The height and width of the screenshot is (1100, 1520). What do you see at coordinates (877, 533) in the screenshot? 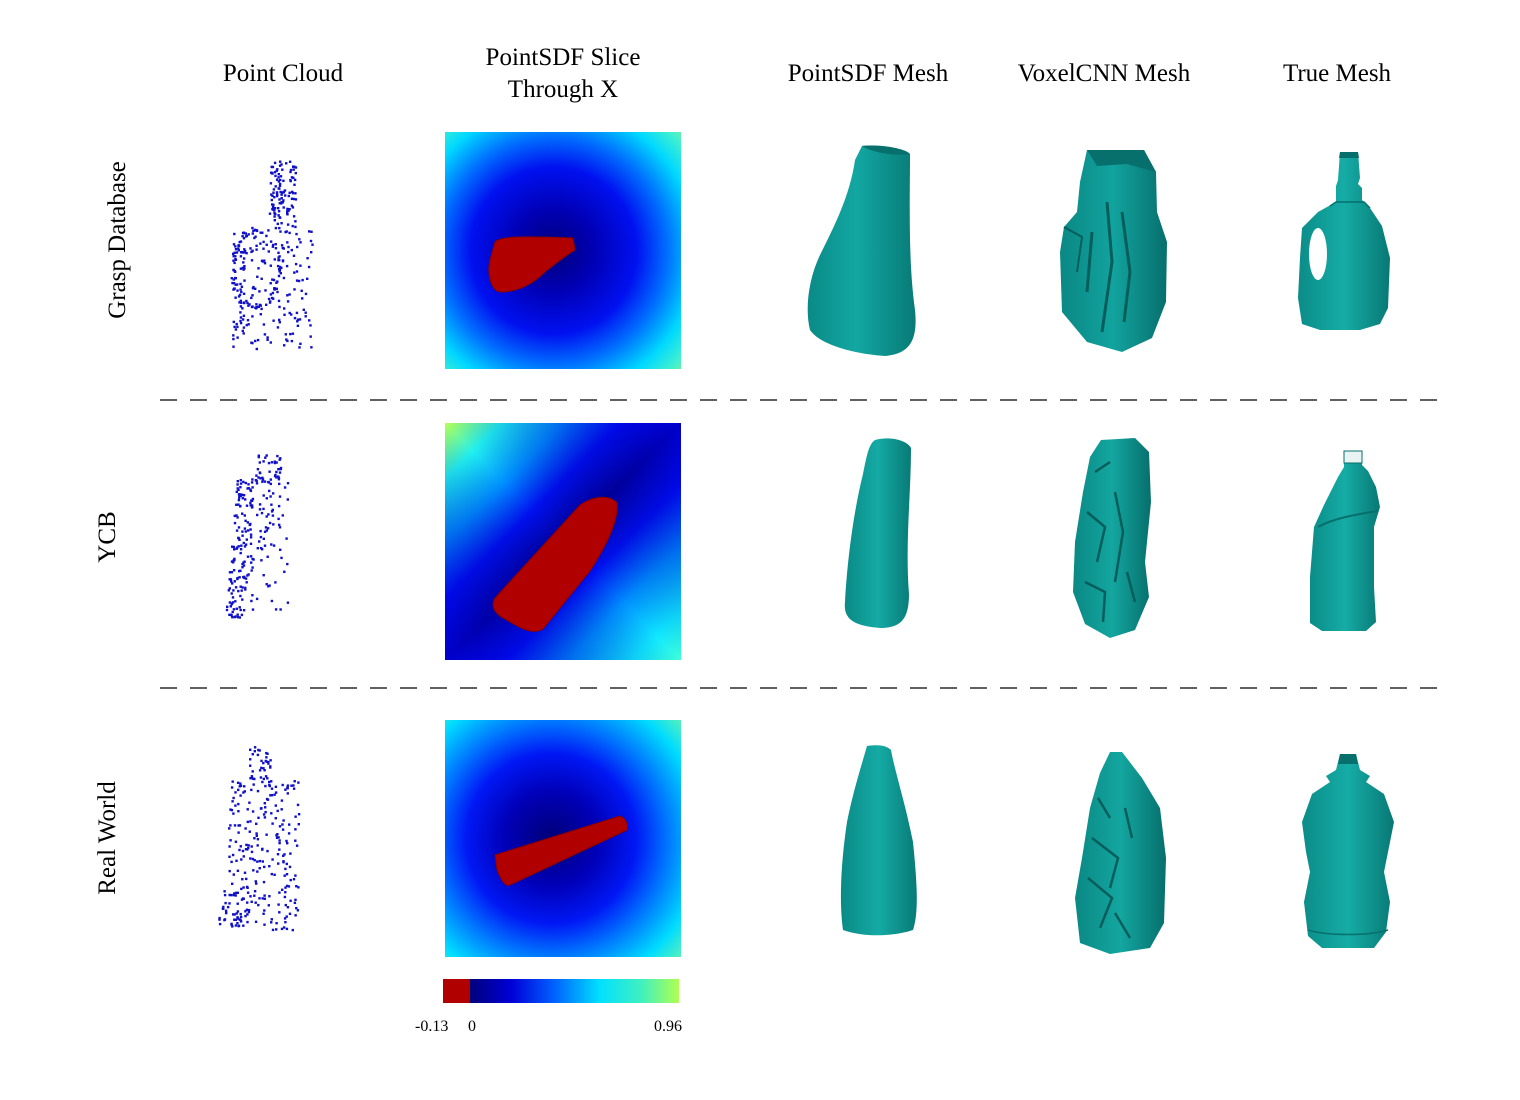
I see `pointsdf-mesh-ycb` at bounding box center [877, 533].